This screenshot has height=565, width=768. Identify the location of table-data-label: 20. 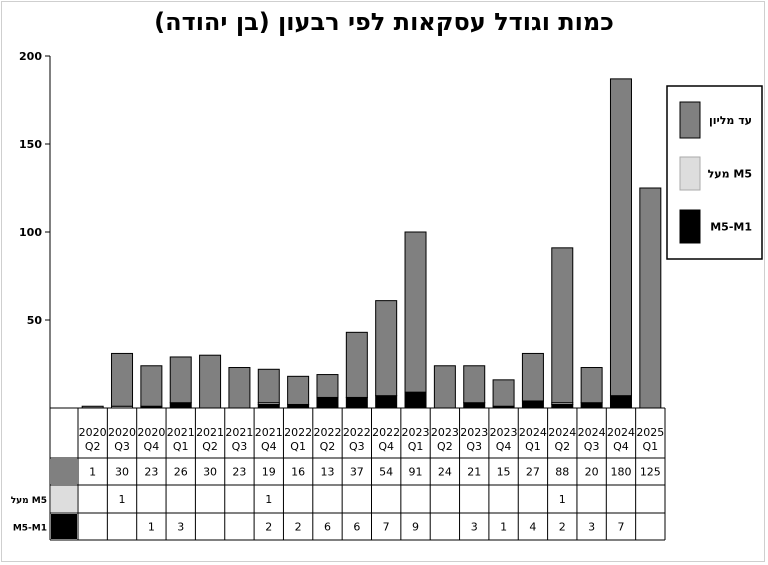
(592, 472).